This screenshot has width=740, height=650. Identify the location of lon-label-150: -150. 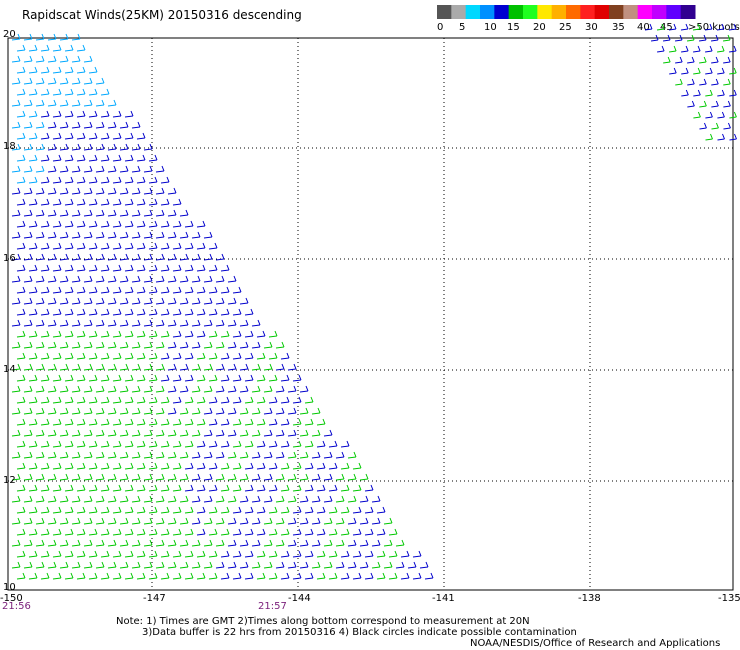
(11, 598).